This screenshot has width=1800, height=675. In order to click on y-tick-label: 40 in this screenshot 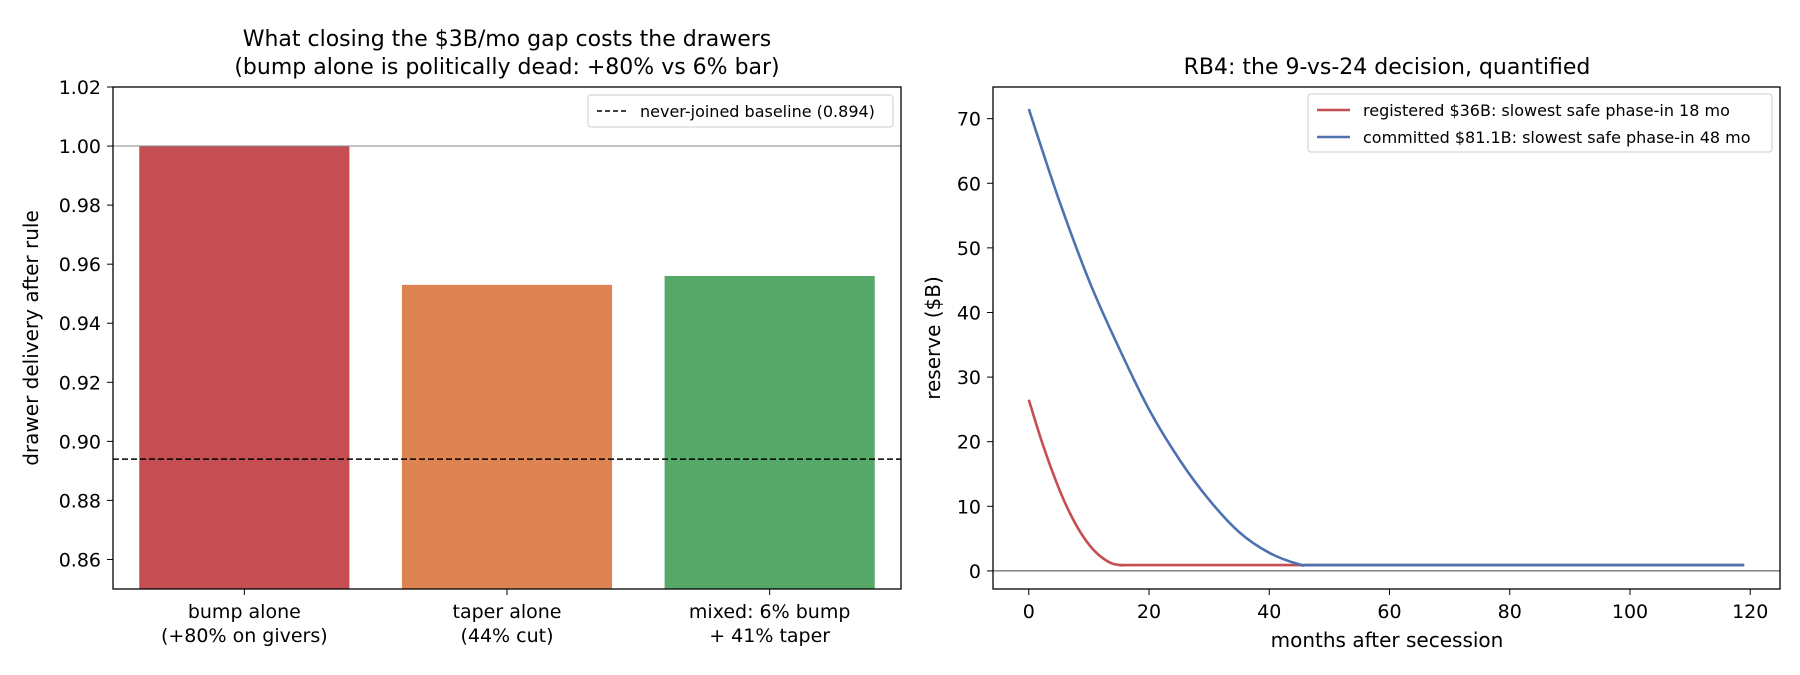, I will do `click(969, 313)`.